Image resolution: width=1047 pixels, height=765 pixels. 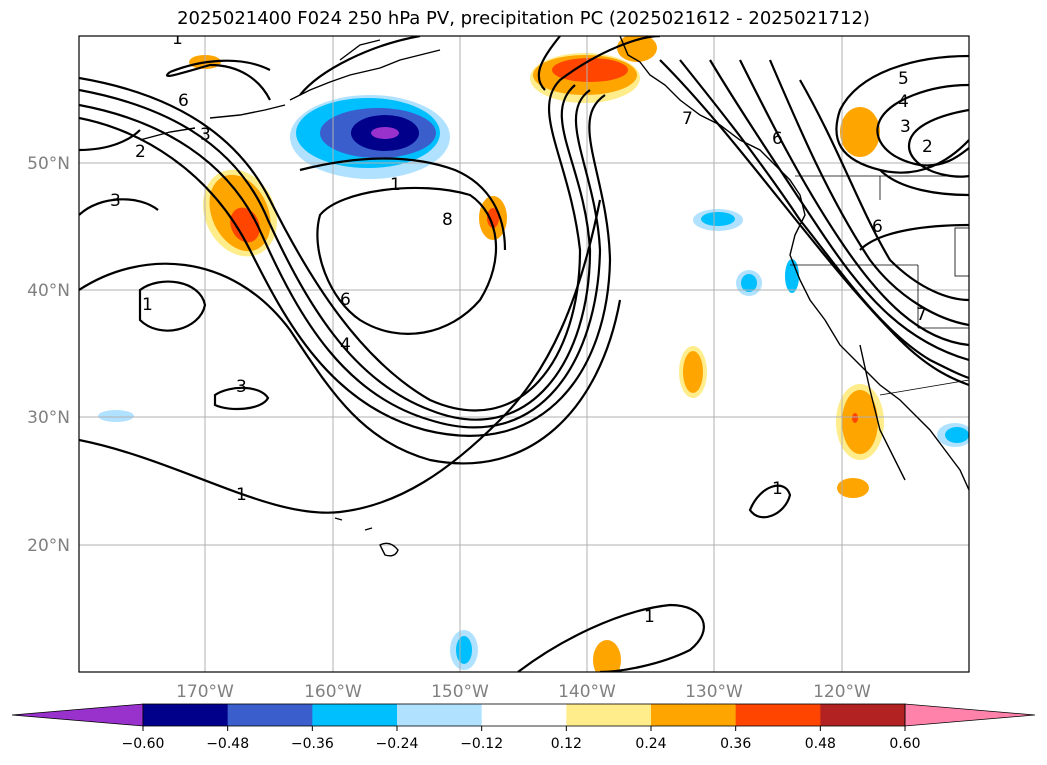 What do you see at coordinates (903, 79) in the screenshot?
I see `contour-label: 5` at bounding box center [903, 79].